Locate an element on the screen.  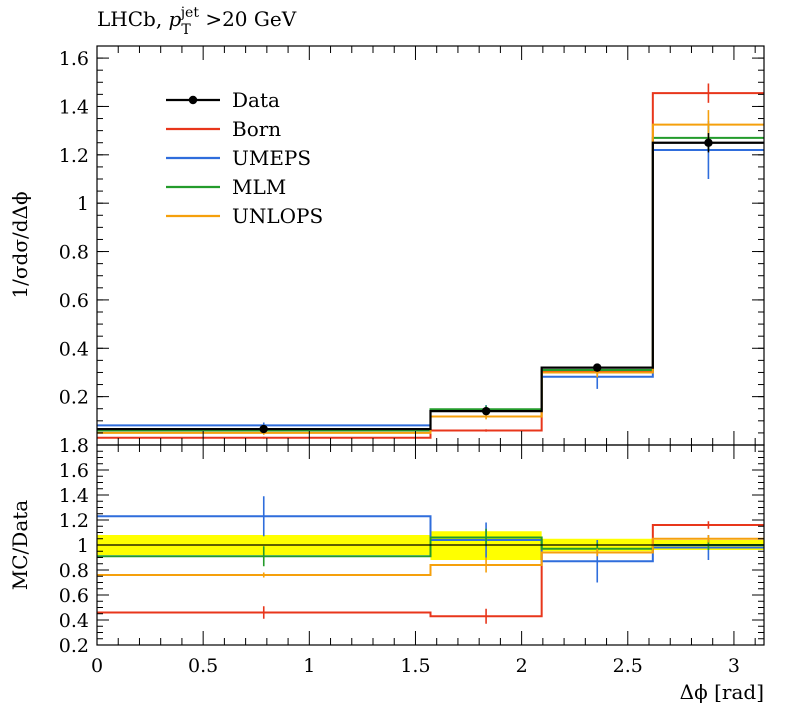
legend: Data Born UMEPS MLM UNLOPS is located at coordinates (244, 158).